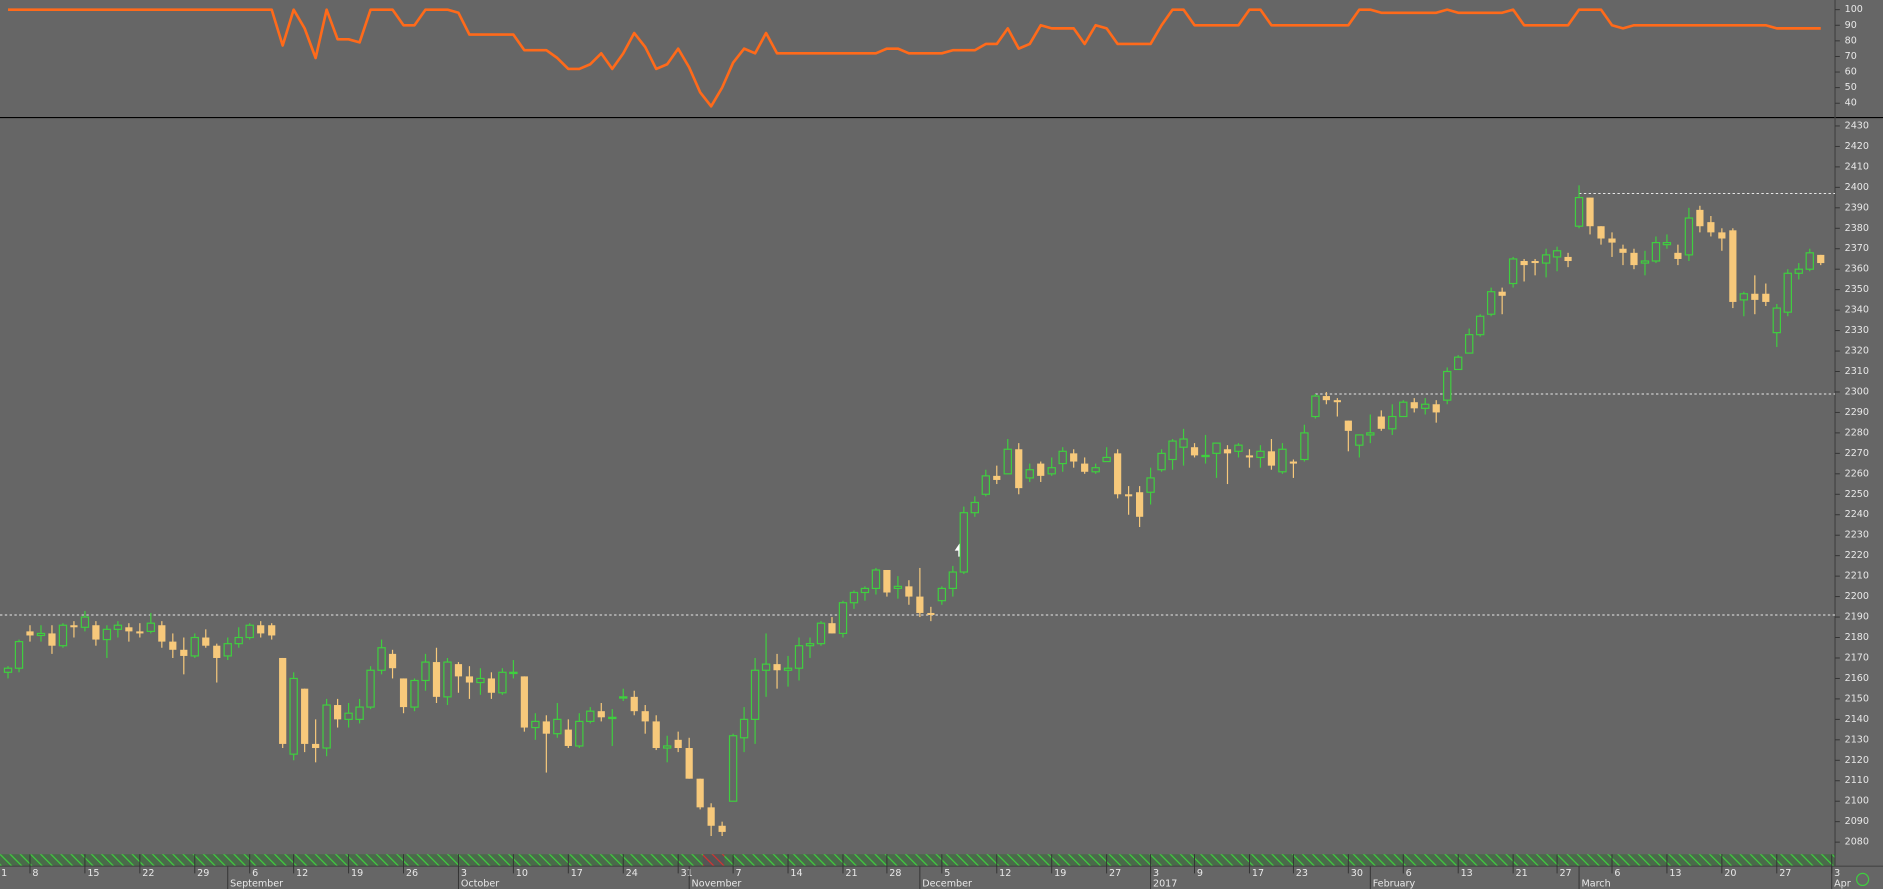 The image size is (1883, 889). Describe the element at coordinates (1394, 884) in the screenshot. I see `x-major-label: February` at that location.